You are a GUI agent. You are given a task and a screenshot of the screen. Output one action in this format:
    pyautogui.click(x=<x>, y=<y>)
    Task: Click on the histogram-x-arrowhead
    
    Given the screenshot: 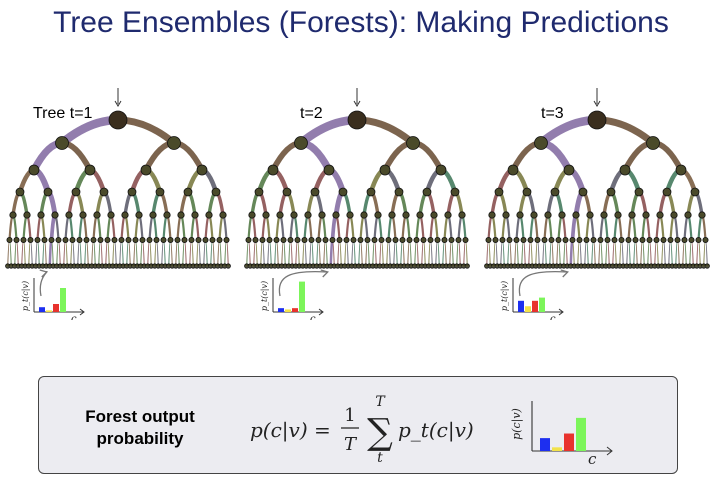 What is the action you would take?
    pyautogui.click(x=321, y=312)
    